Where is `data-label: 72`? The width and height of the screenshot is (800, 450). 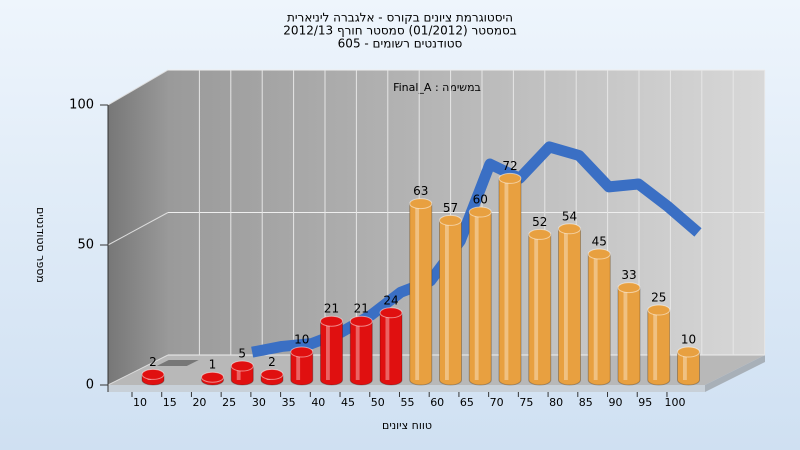
data-label: 72 is located at coordinates (509, 166).